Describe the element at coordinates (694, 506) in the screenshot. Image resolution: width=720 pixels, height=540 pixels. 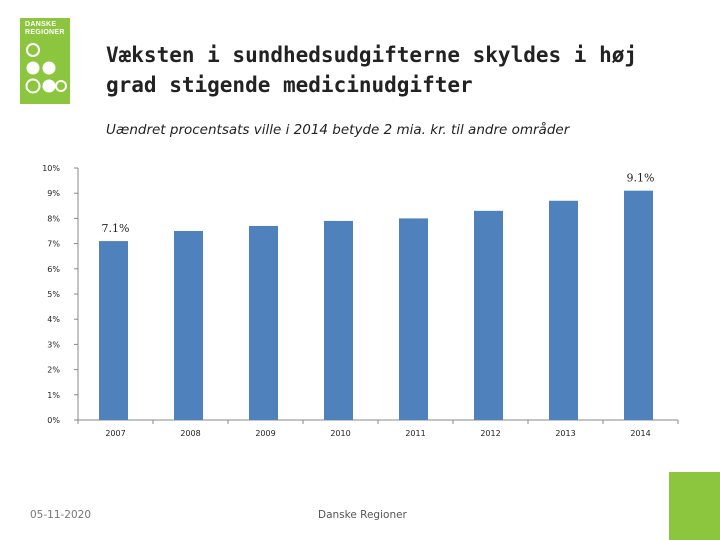
I see `corner-accent-block` at that location.